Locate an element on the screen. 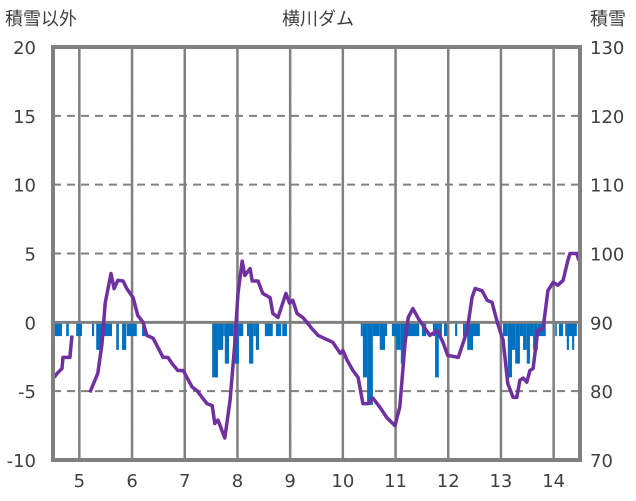 This screenshot has height=501, width=636. left-tick-label: 20 is located at coordinates (24, 48).